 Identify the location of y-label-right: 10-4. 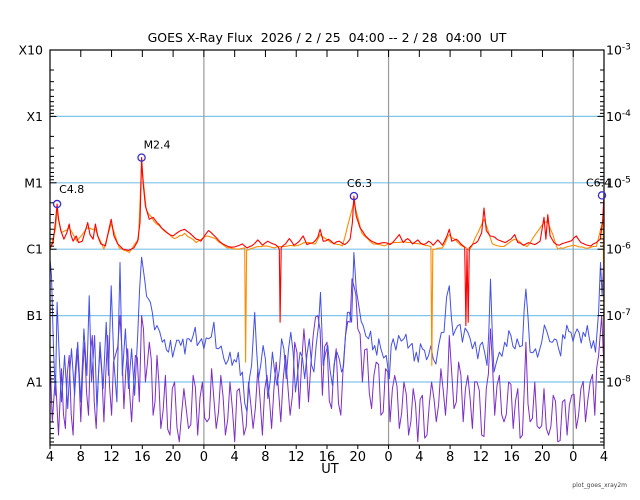
(618, 116).